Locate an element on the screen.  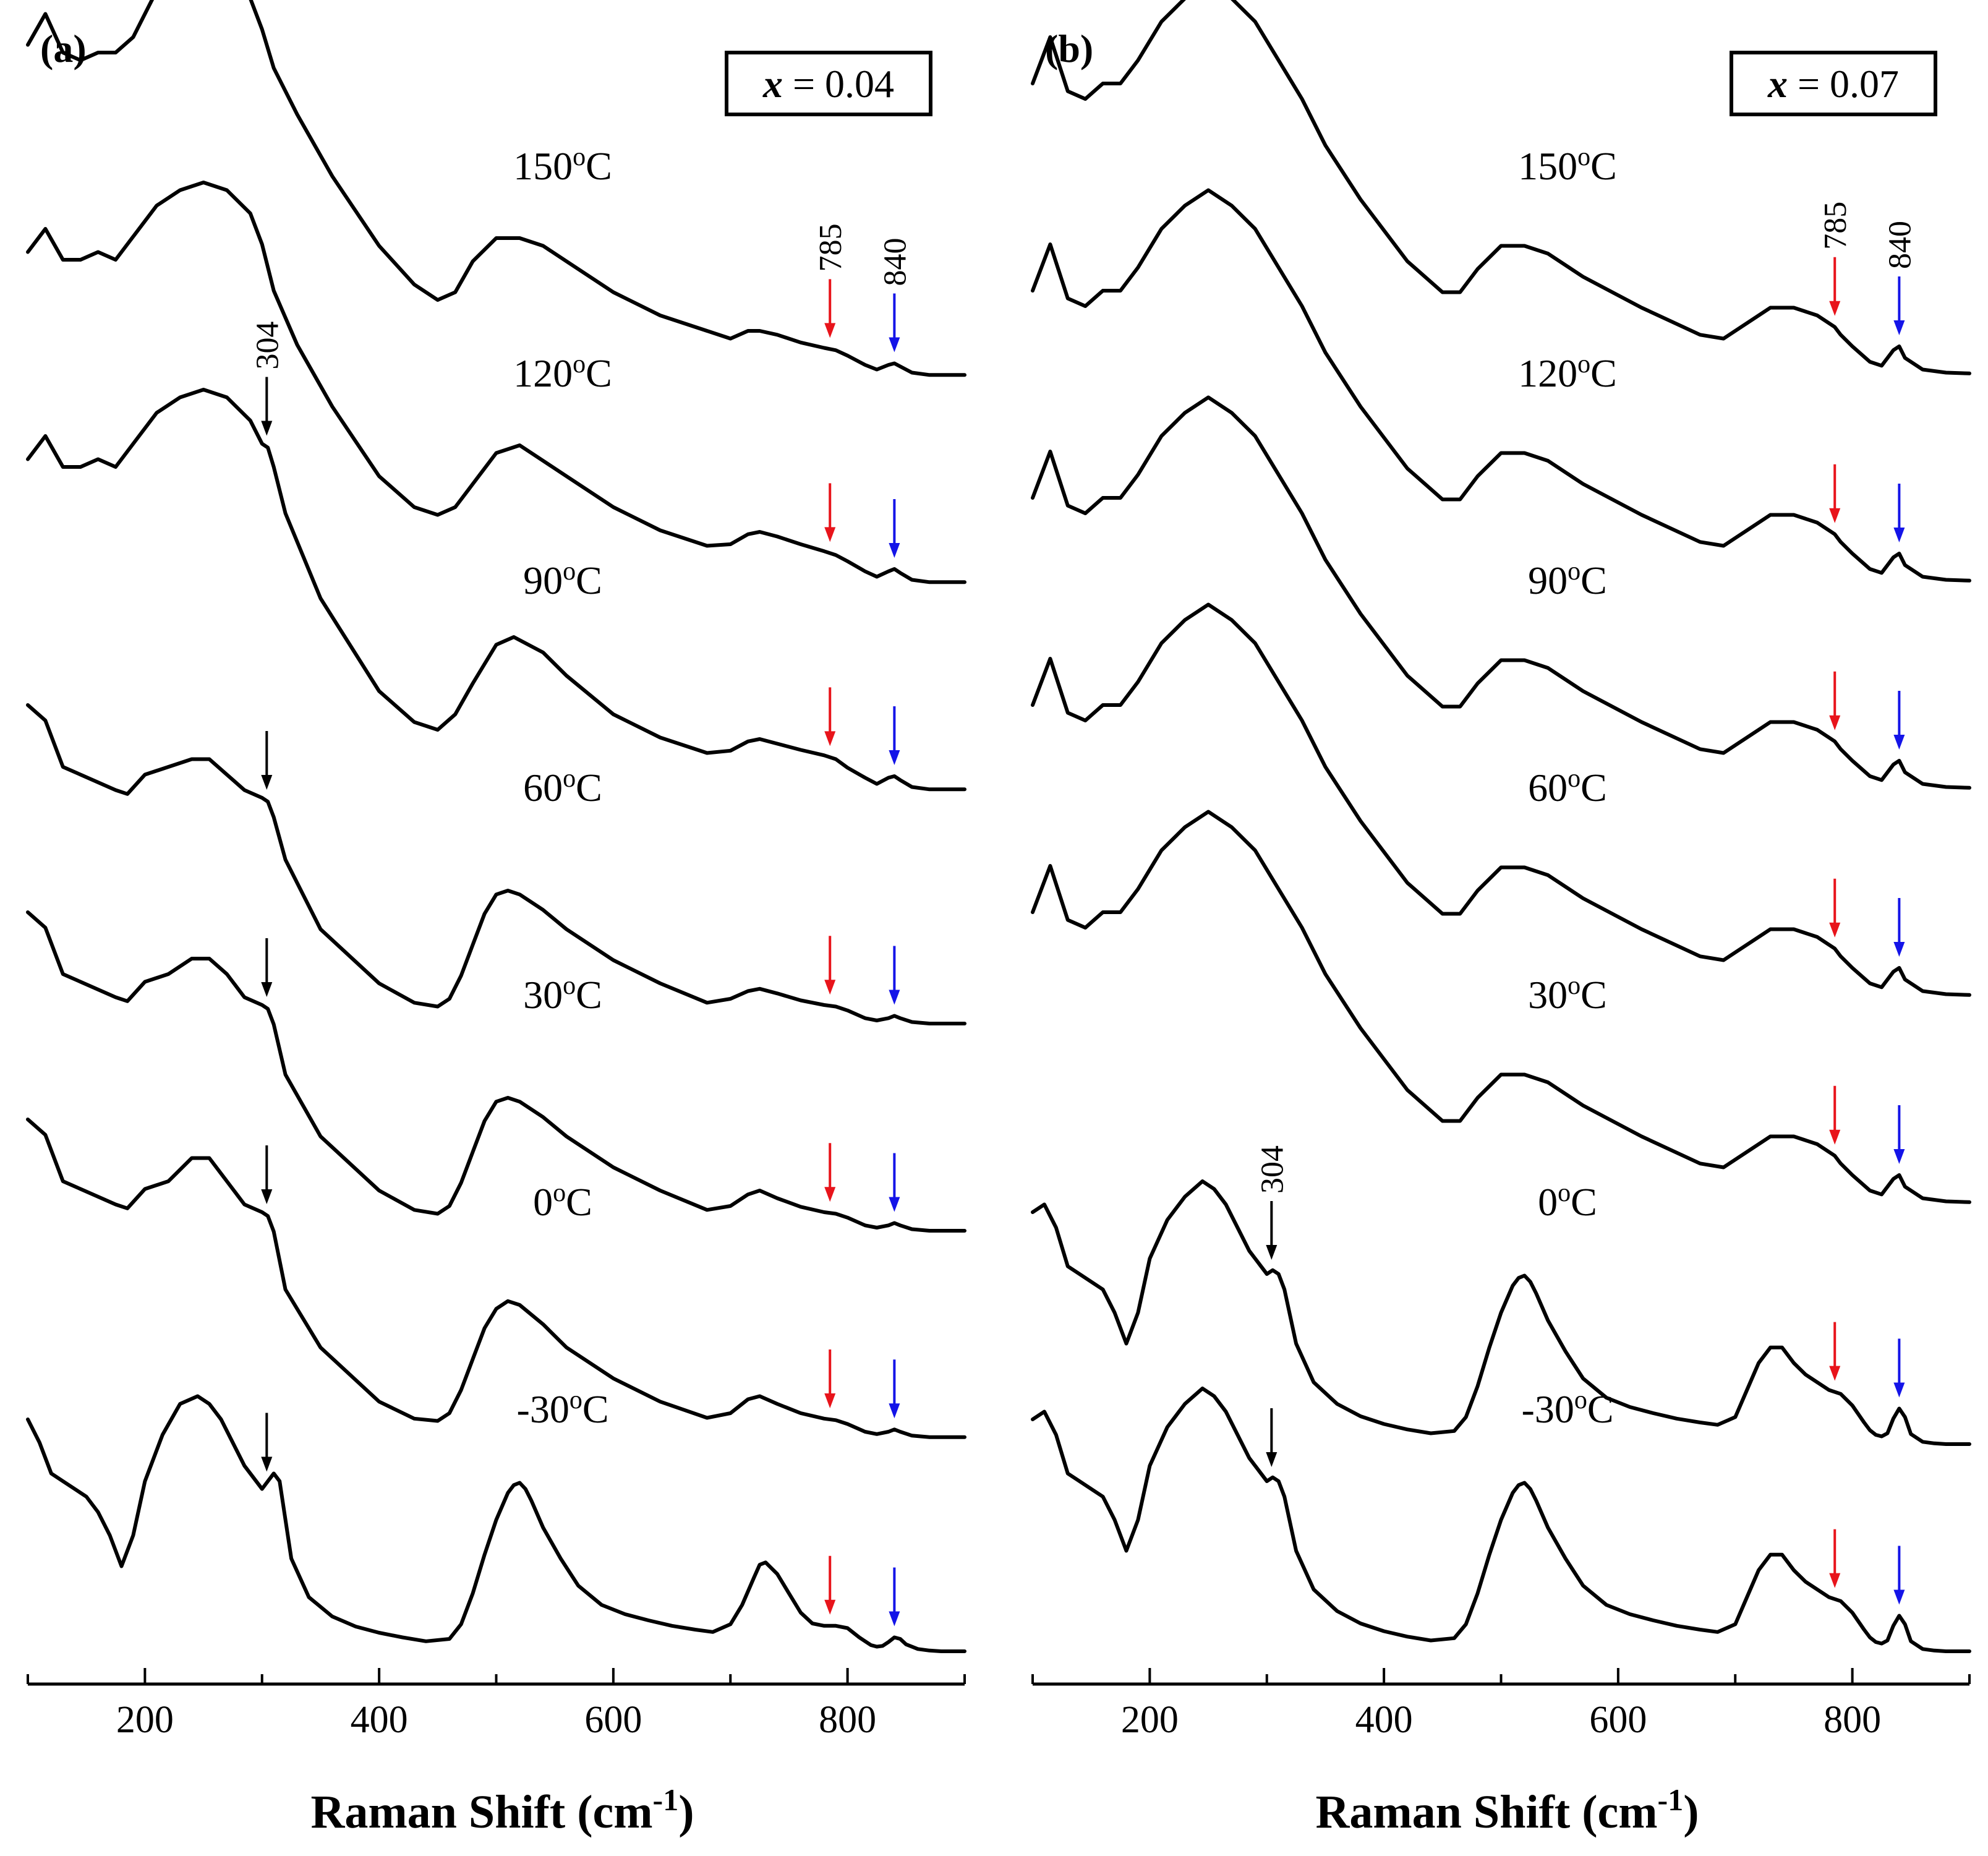
legend-value: = 0.07 is located at coordinates (1843, 84).